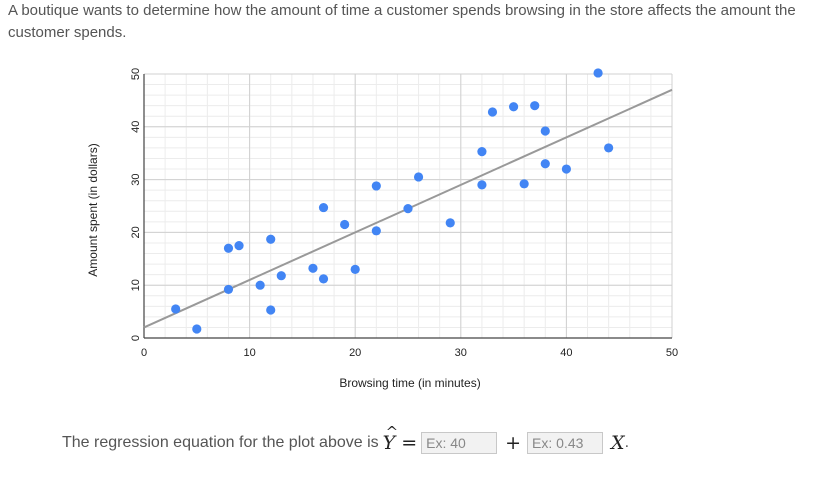 The height and width of the screenshot is (482, 838). What do you see at coordinates (136, 338) in the screenshot?
I see `y-tick-label: 0` at bounding box center [136, 338].